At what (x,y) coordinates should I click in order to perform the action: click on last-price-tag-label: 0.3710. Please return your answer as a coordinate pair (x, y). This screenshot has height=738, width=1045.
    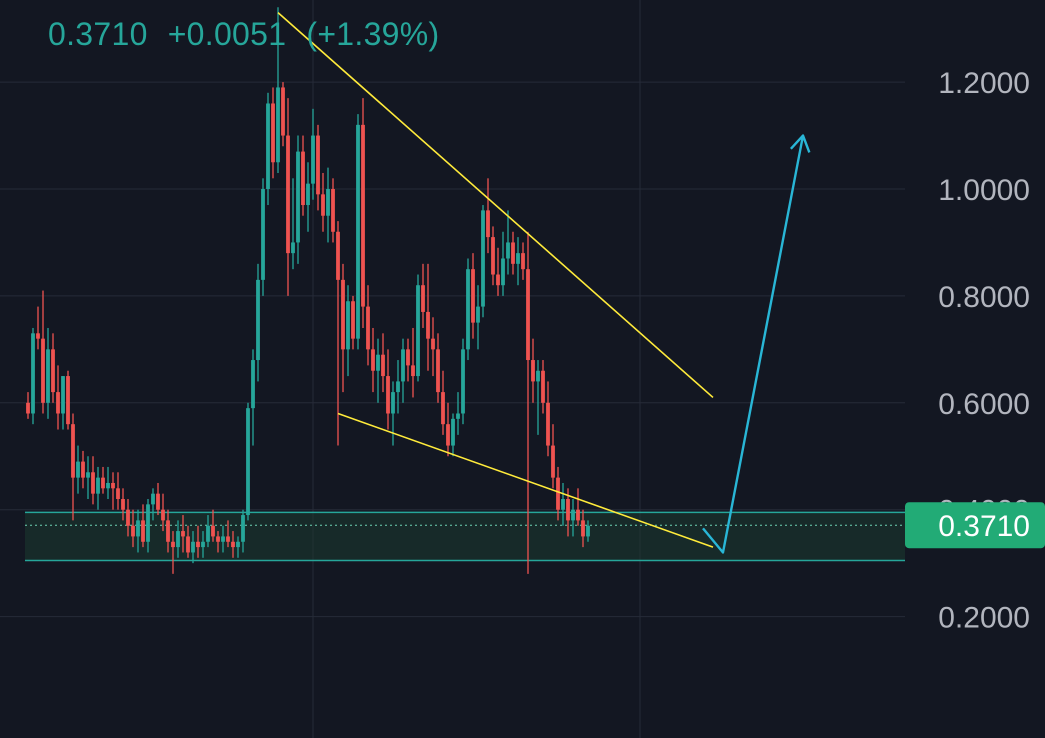
    Looking at the image, I should click on (984, 526).